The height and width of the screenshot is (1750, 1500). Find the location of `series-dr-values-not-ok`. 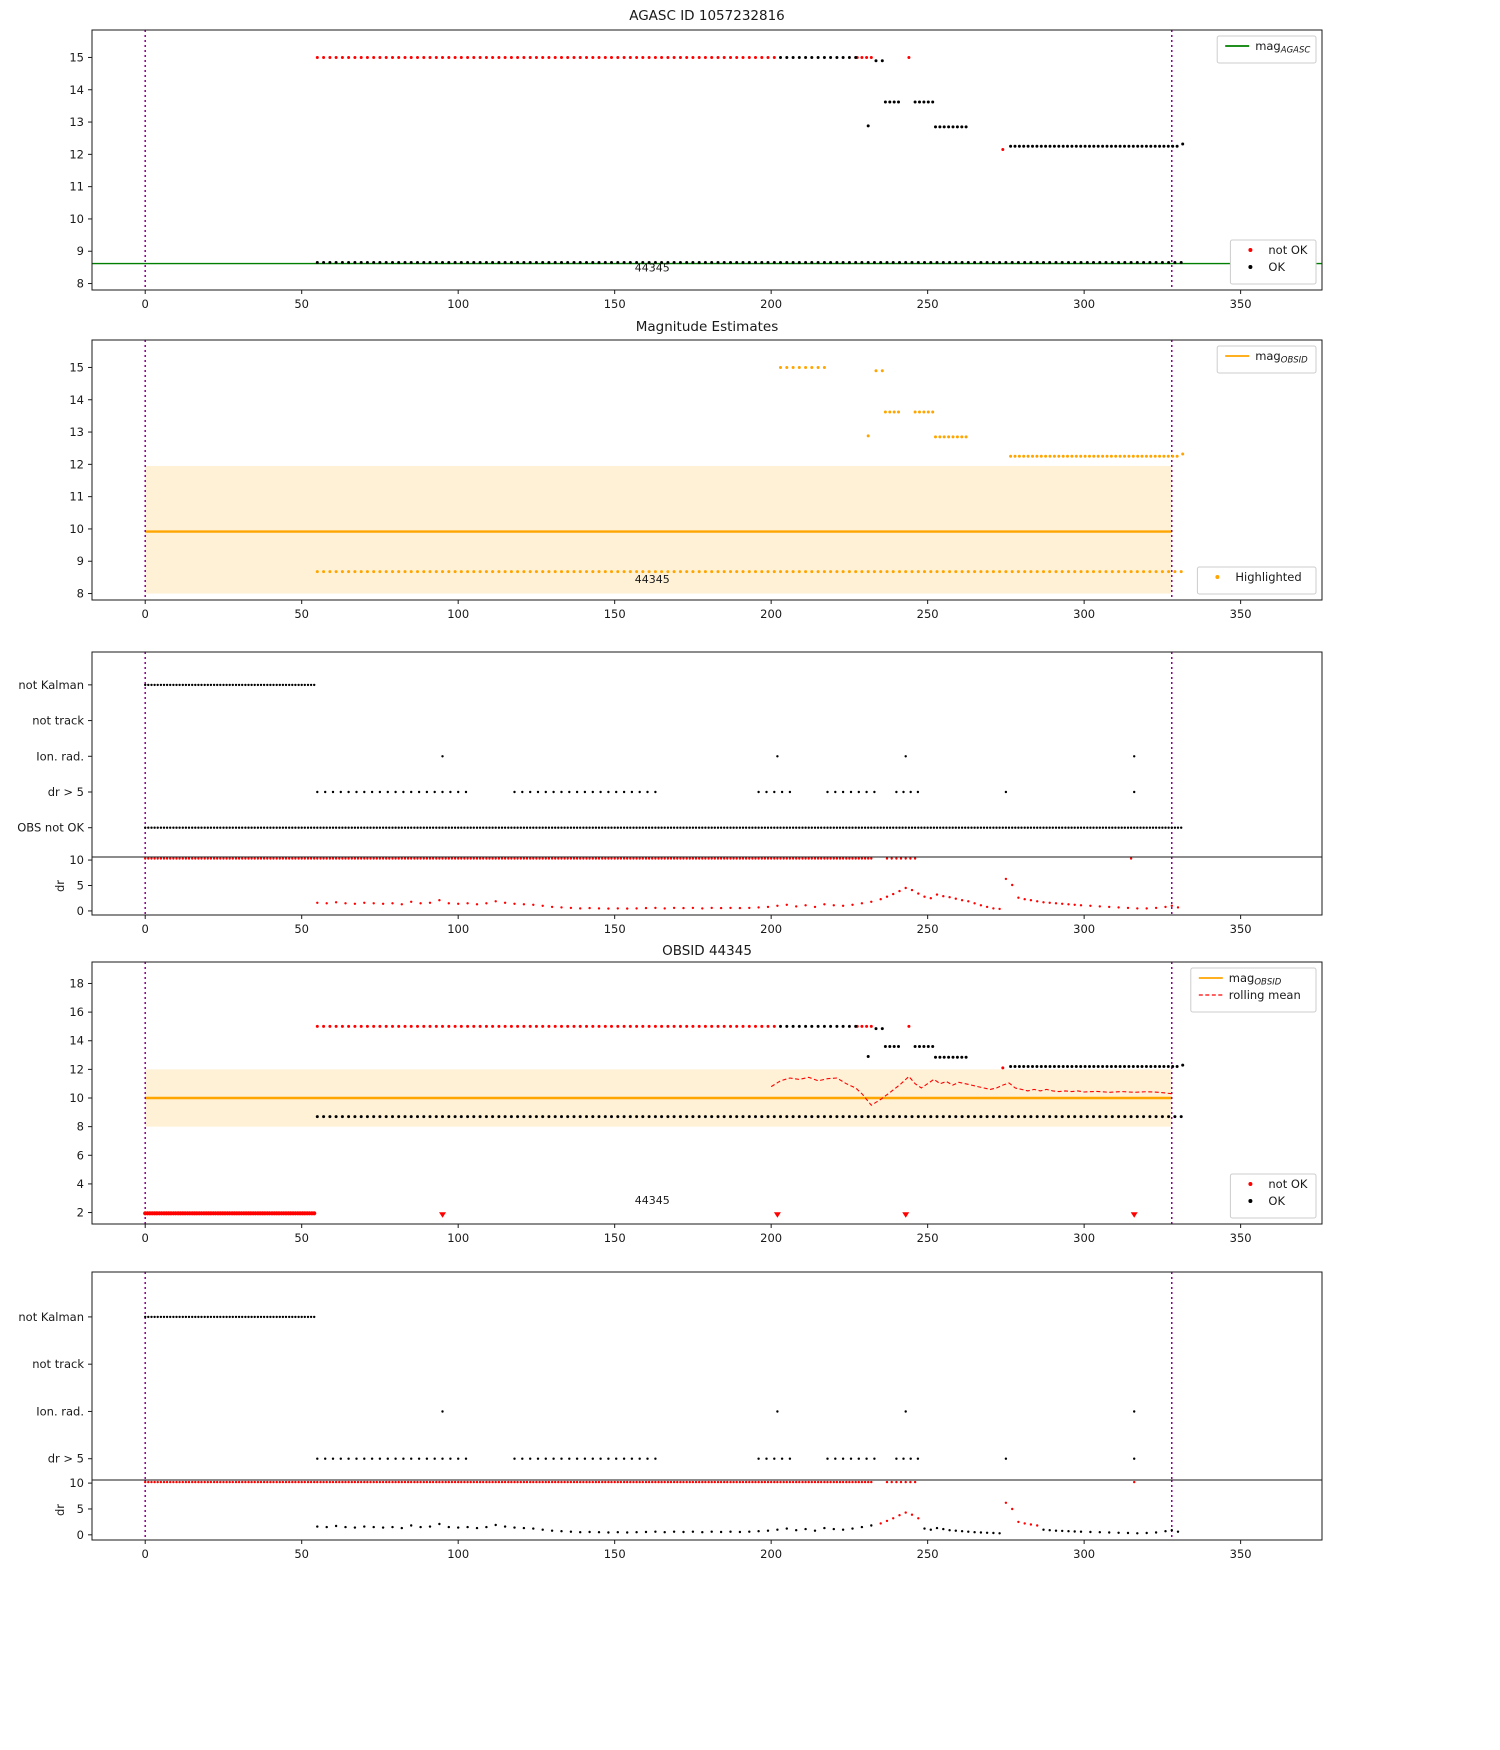

series-dr-values-not-ok is located at coordinates (959, 1514).